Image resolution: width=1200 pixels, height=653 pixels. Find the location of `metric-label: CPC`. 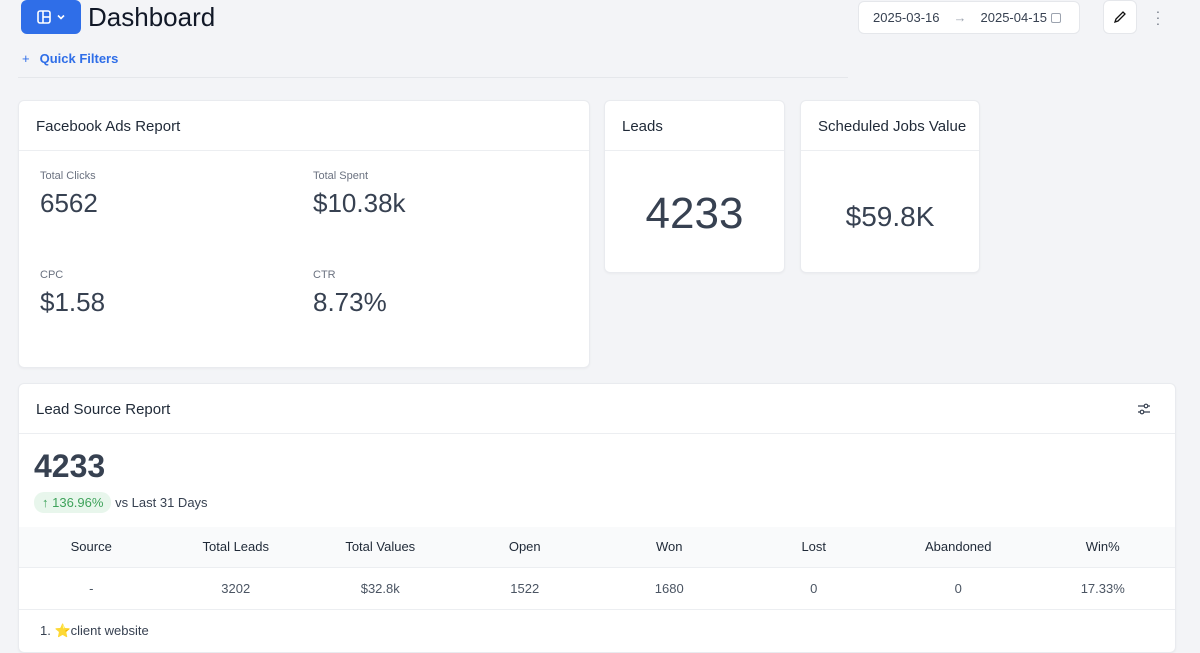

metric-label: CPC is located at coordinates (52, 275).